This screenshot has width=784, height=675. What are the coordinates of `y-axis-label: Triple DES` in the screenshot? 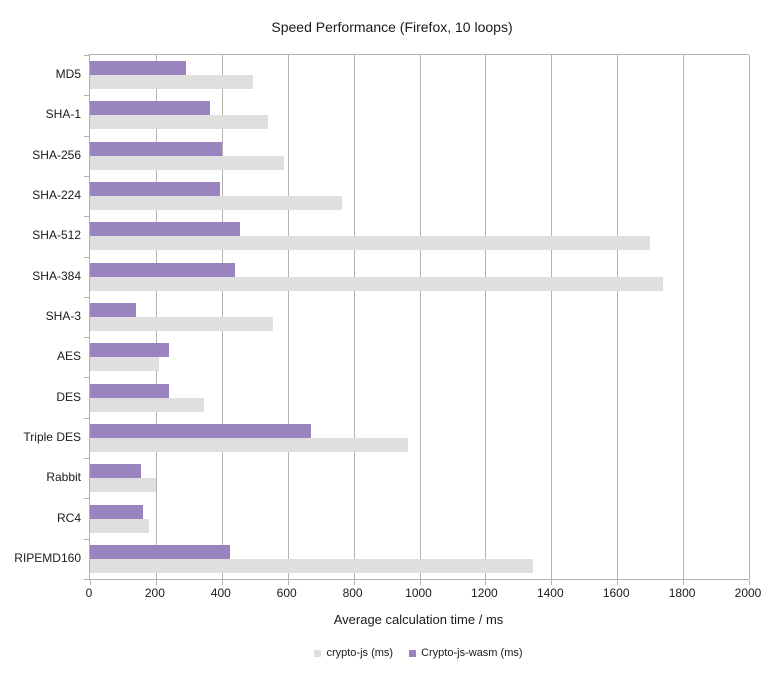 It's located at (52, 436).